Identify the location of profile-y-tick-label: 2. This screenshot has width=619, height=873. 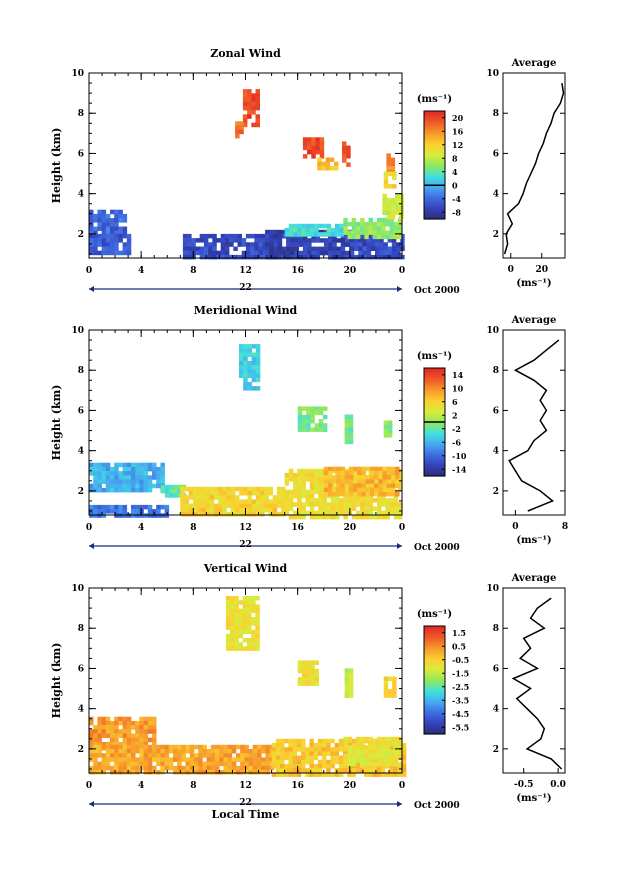
(496, 492).